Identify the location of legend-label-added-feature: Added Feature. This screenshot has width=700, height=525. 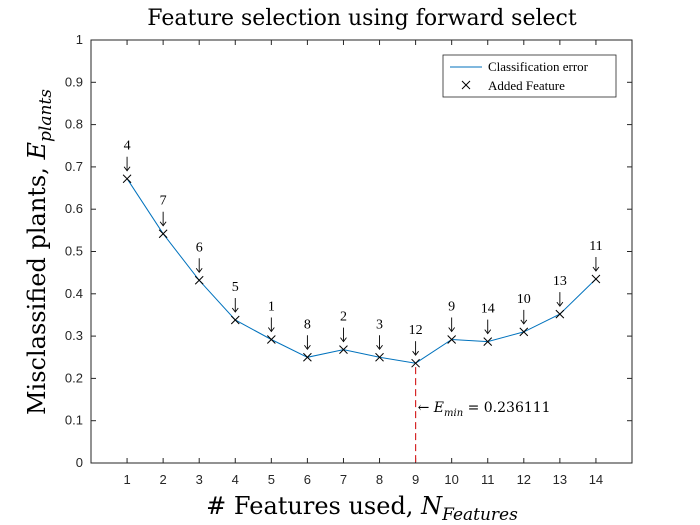
(526, 85).